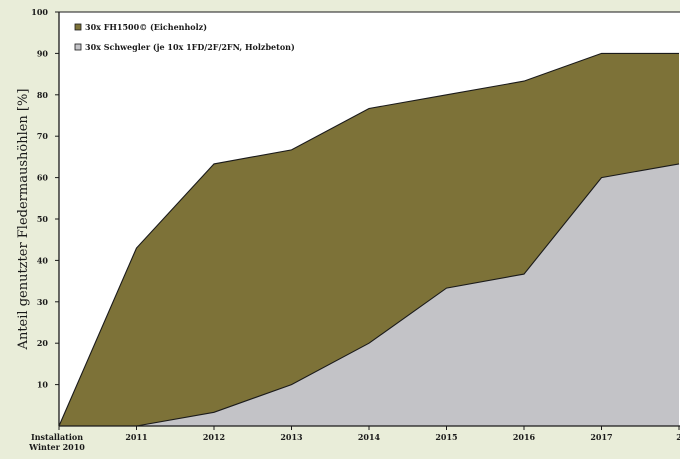 The height and width of the screenshot is (459, 680). What do you see at coordinates (146, 27) in the screenshot?
I see `legend-label: 30x FH1500© (Eichenholz)` at bounding box center [146, 27].